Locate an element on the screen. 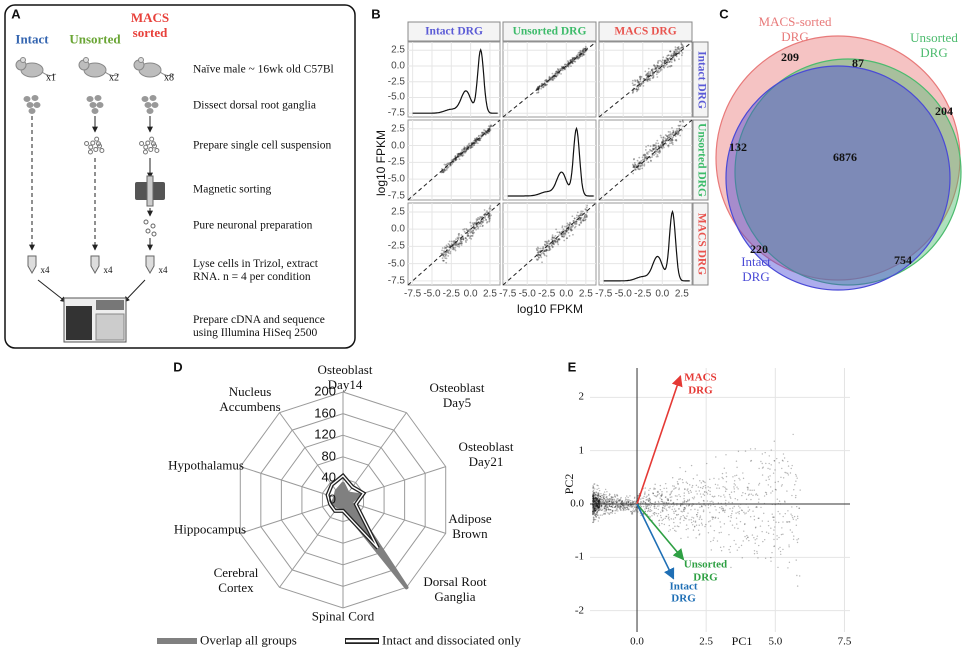 This screenshot has height=656, width=964. ganglion is located at coordinates (30, 105).